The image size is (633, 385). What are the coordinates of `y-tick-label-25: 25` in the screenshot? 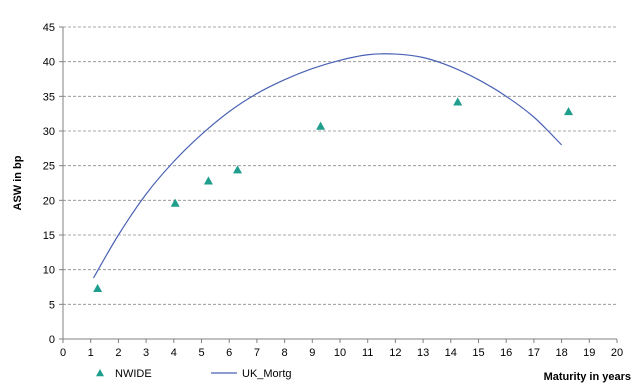 It's located at (49, 167).